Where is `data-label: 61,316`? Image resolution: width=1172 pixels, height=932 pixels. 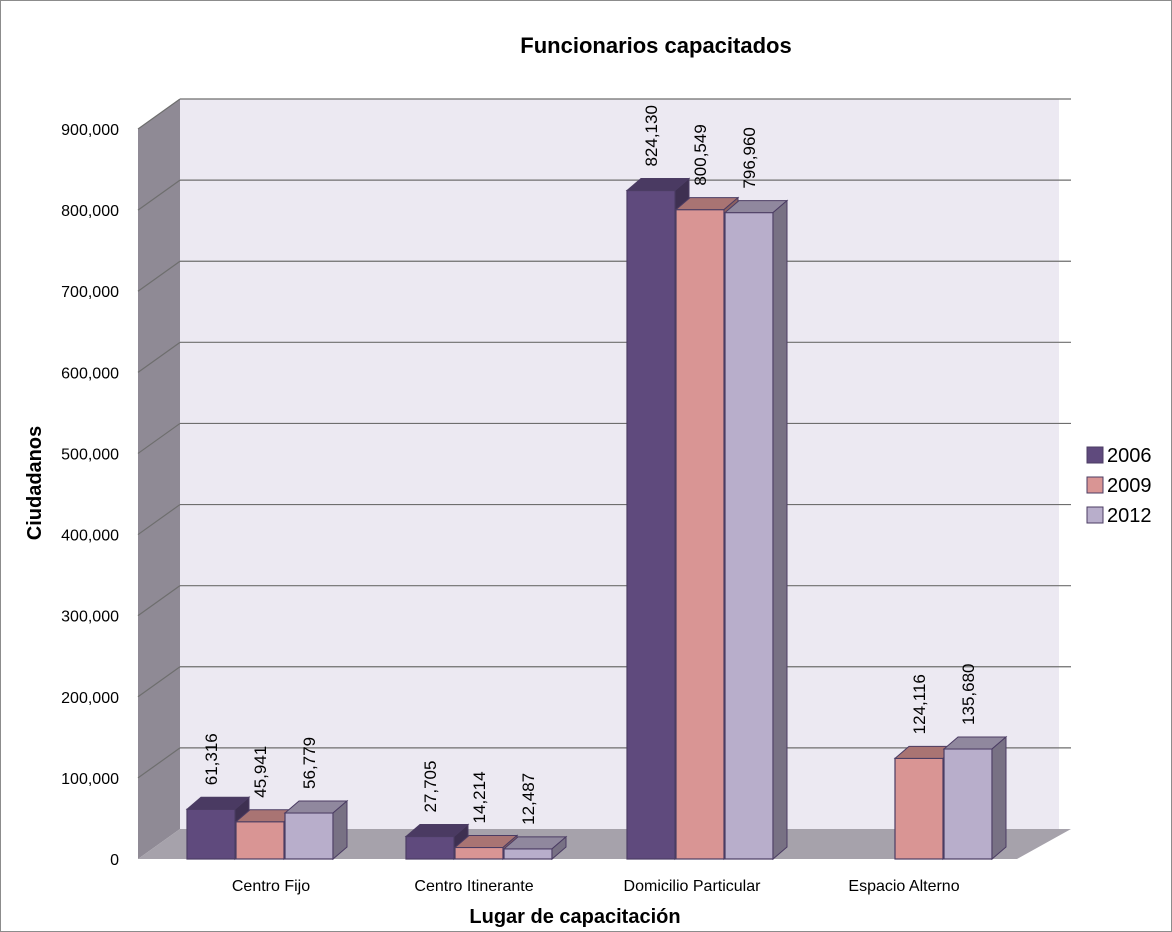 data-label: 61,316 is located at coordinates (211, 759).